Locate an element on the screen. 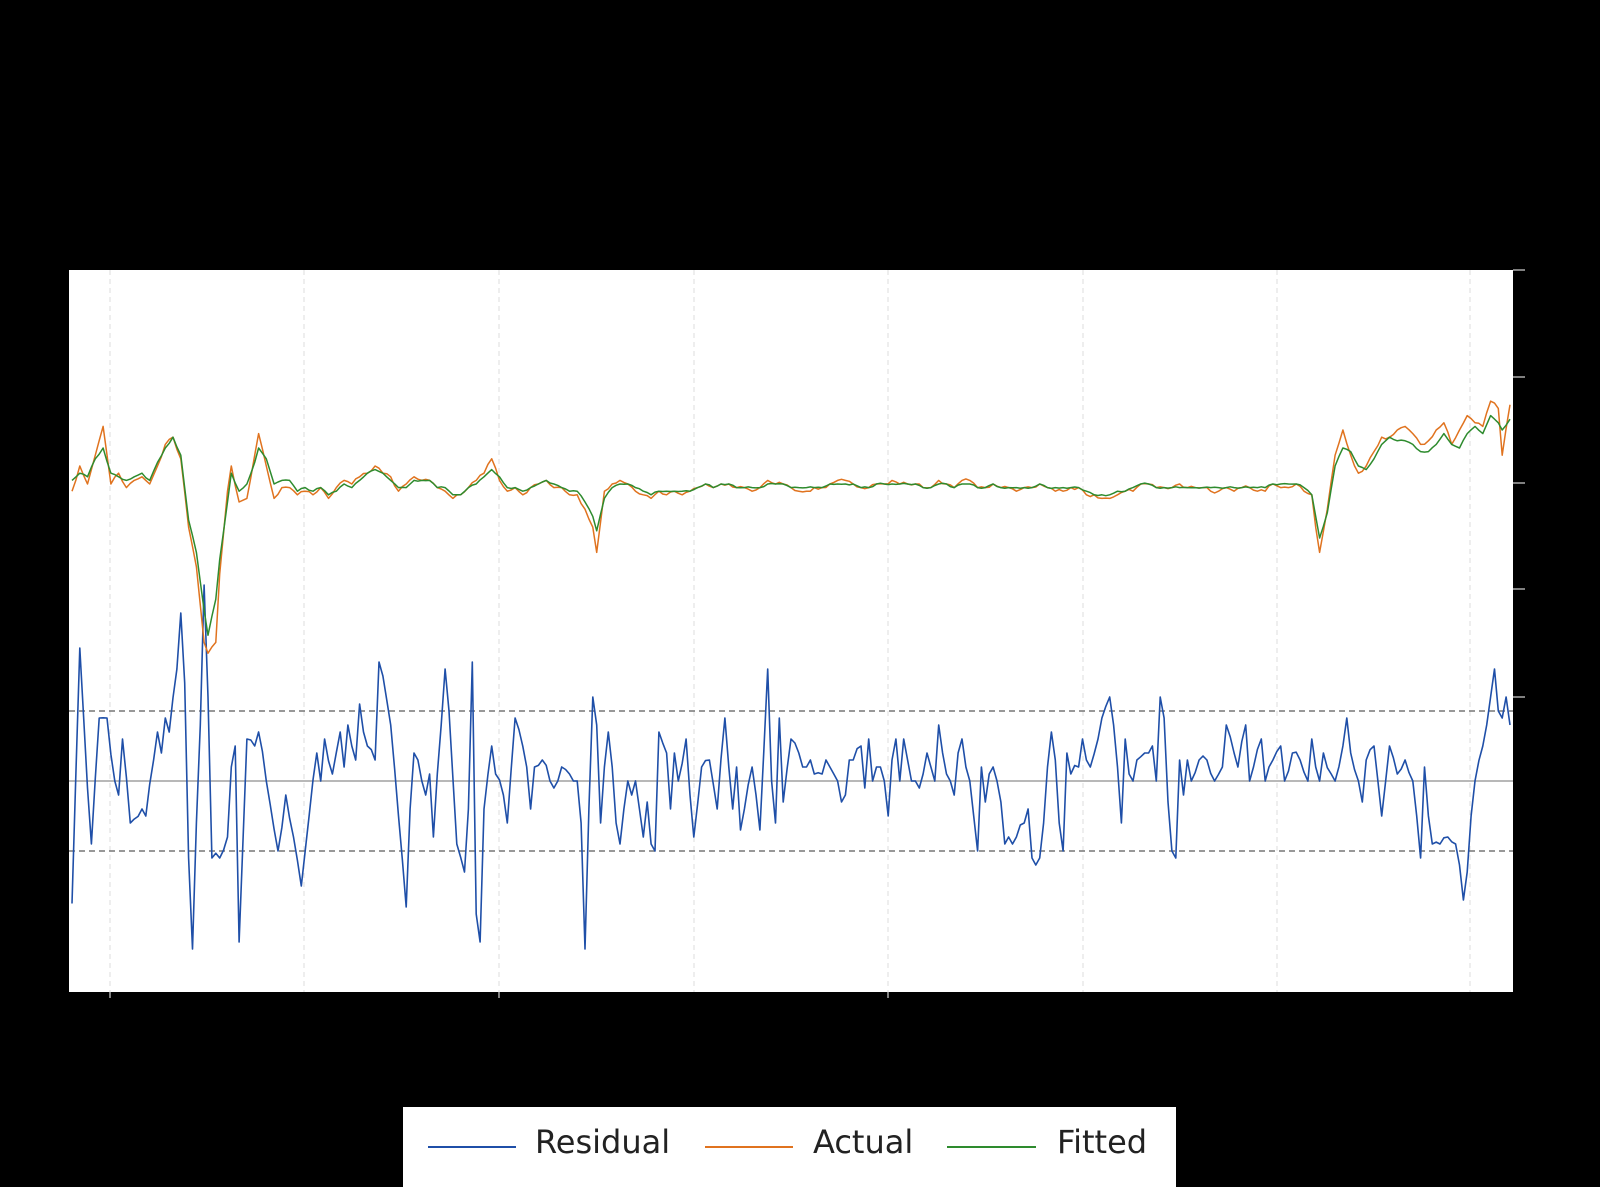 The image size is (1600, 1187). legend-label-actual: Actual is located at coordinates (863, 1142).